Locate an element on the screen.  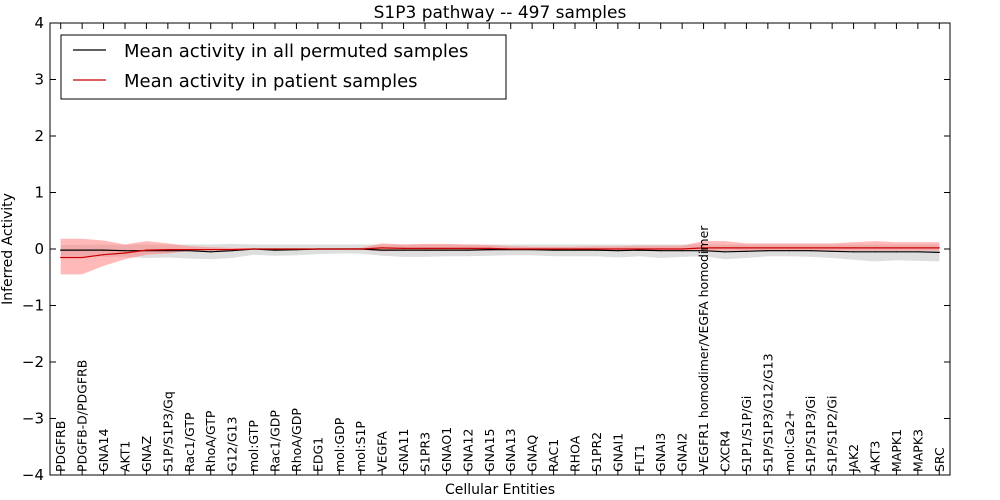
x-tick-label: mol:S1P is located at coordinates (360, 446).